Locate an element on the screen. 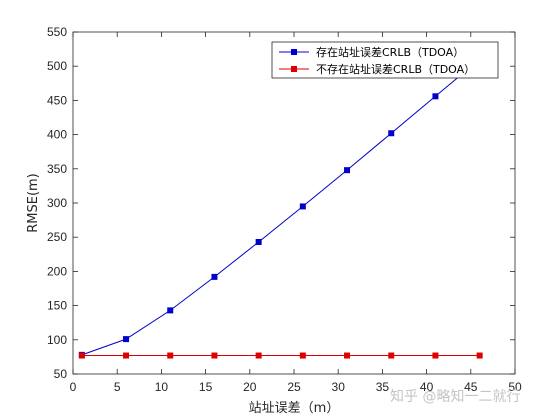  x-tick-label: 20 is located at coordinates (250, 387).